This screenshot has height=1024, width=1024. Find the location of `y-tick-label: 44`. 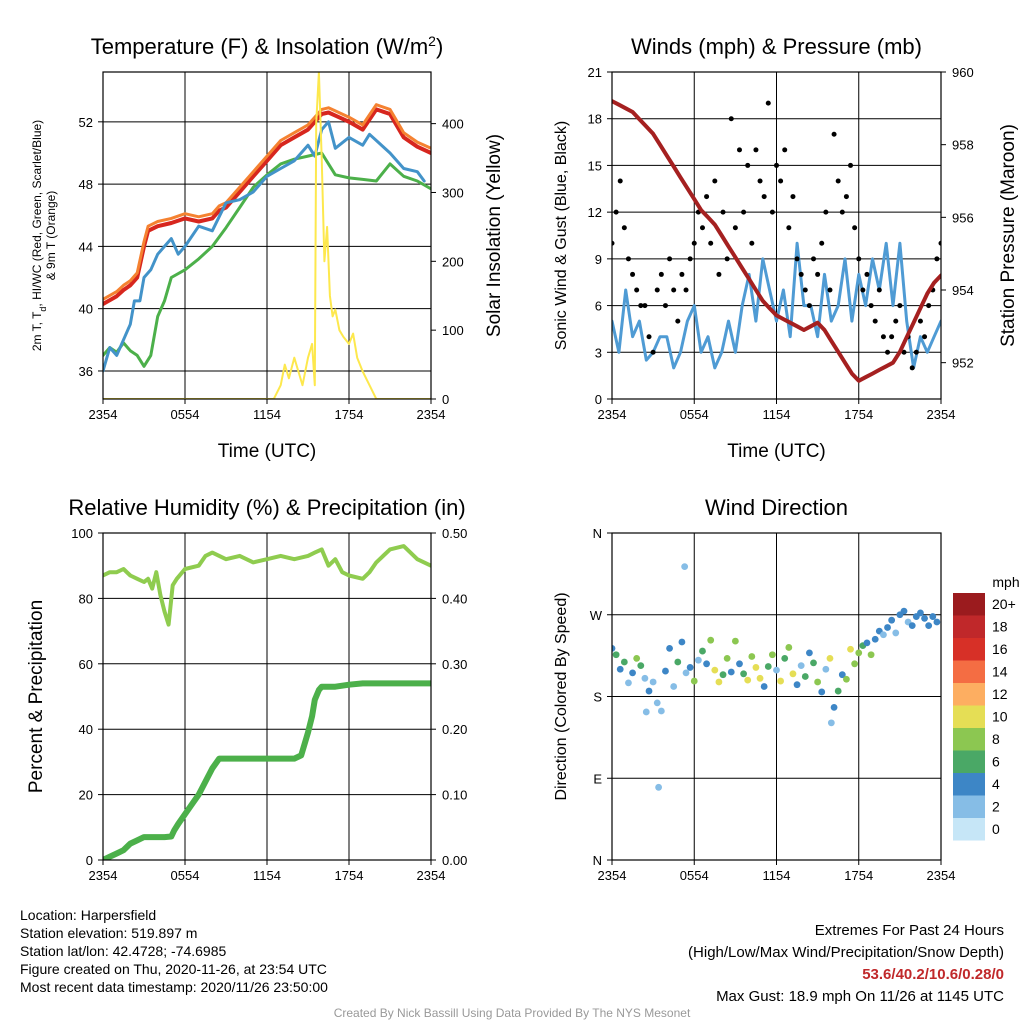

y-tick-label: 44 is located at coordinates (86, 246).